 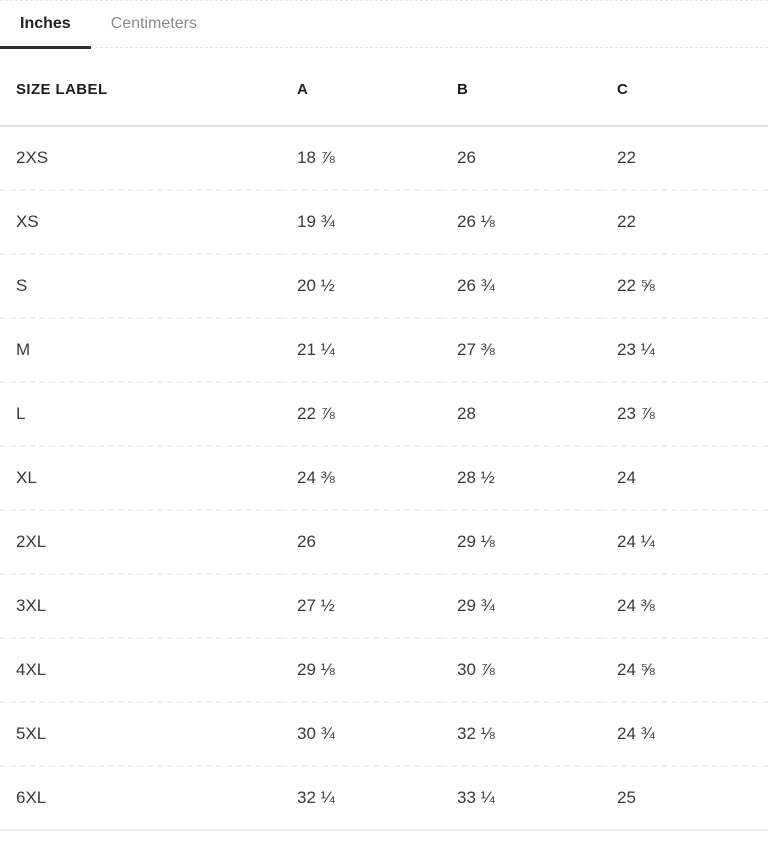 I want to click on col-a-cell: 32 ¼, so click(x=361, y=798).